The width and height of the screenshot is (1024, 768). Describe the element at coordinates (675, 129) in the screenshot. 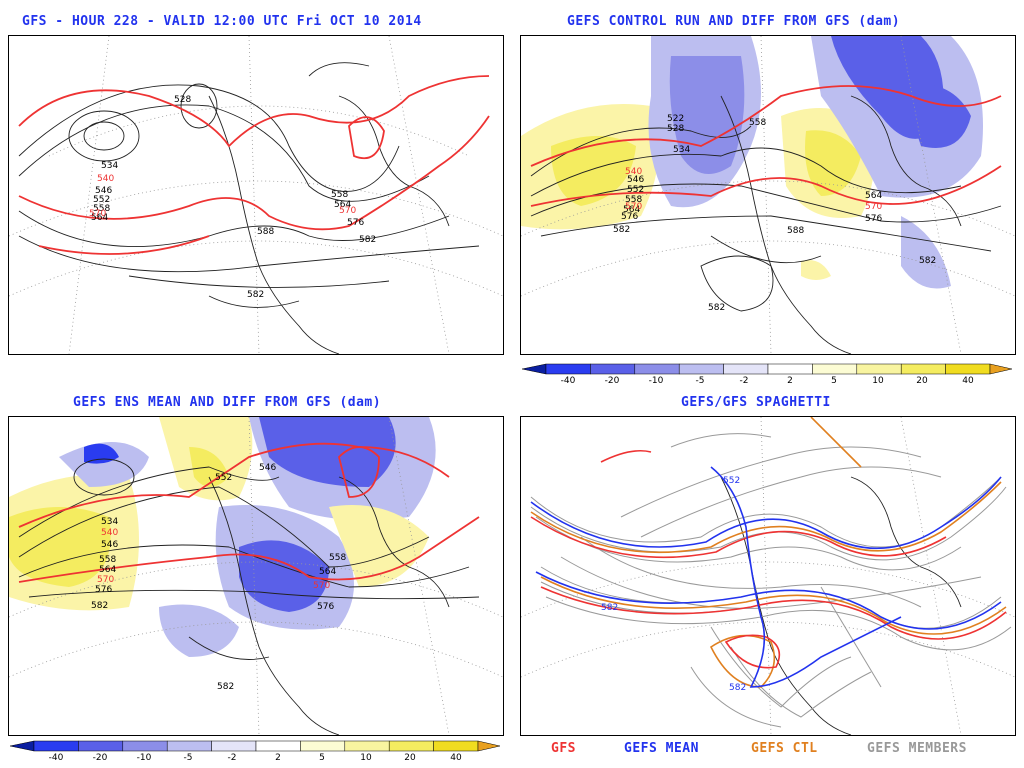

I see `contour-label: 528` at that location.